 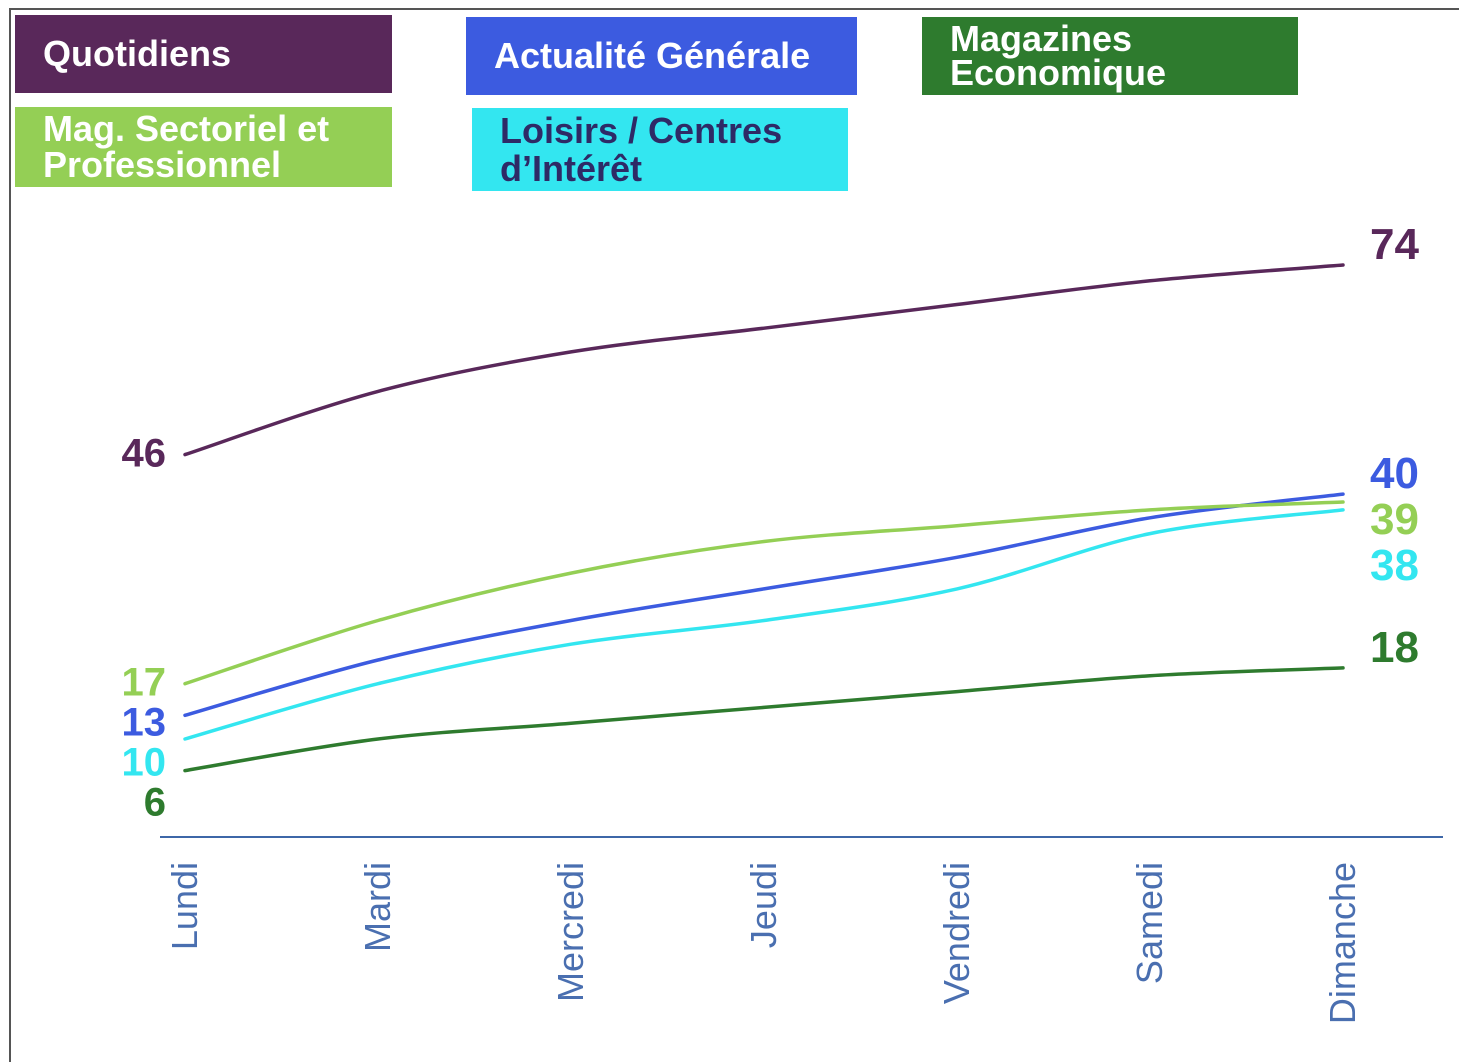 What do you see at coordinates (137, 53) in the screenshot?
I see `legend-label: Quotidiens` at bounding box center [137, 53].